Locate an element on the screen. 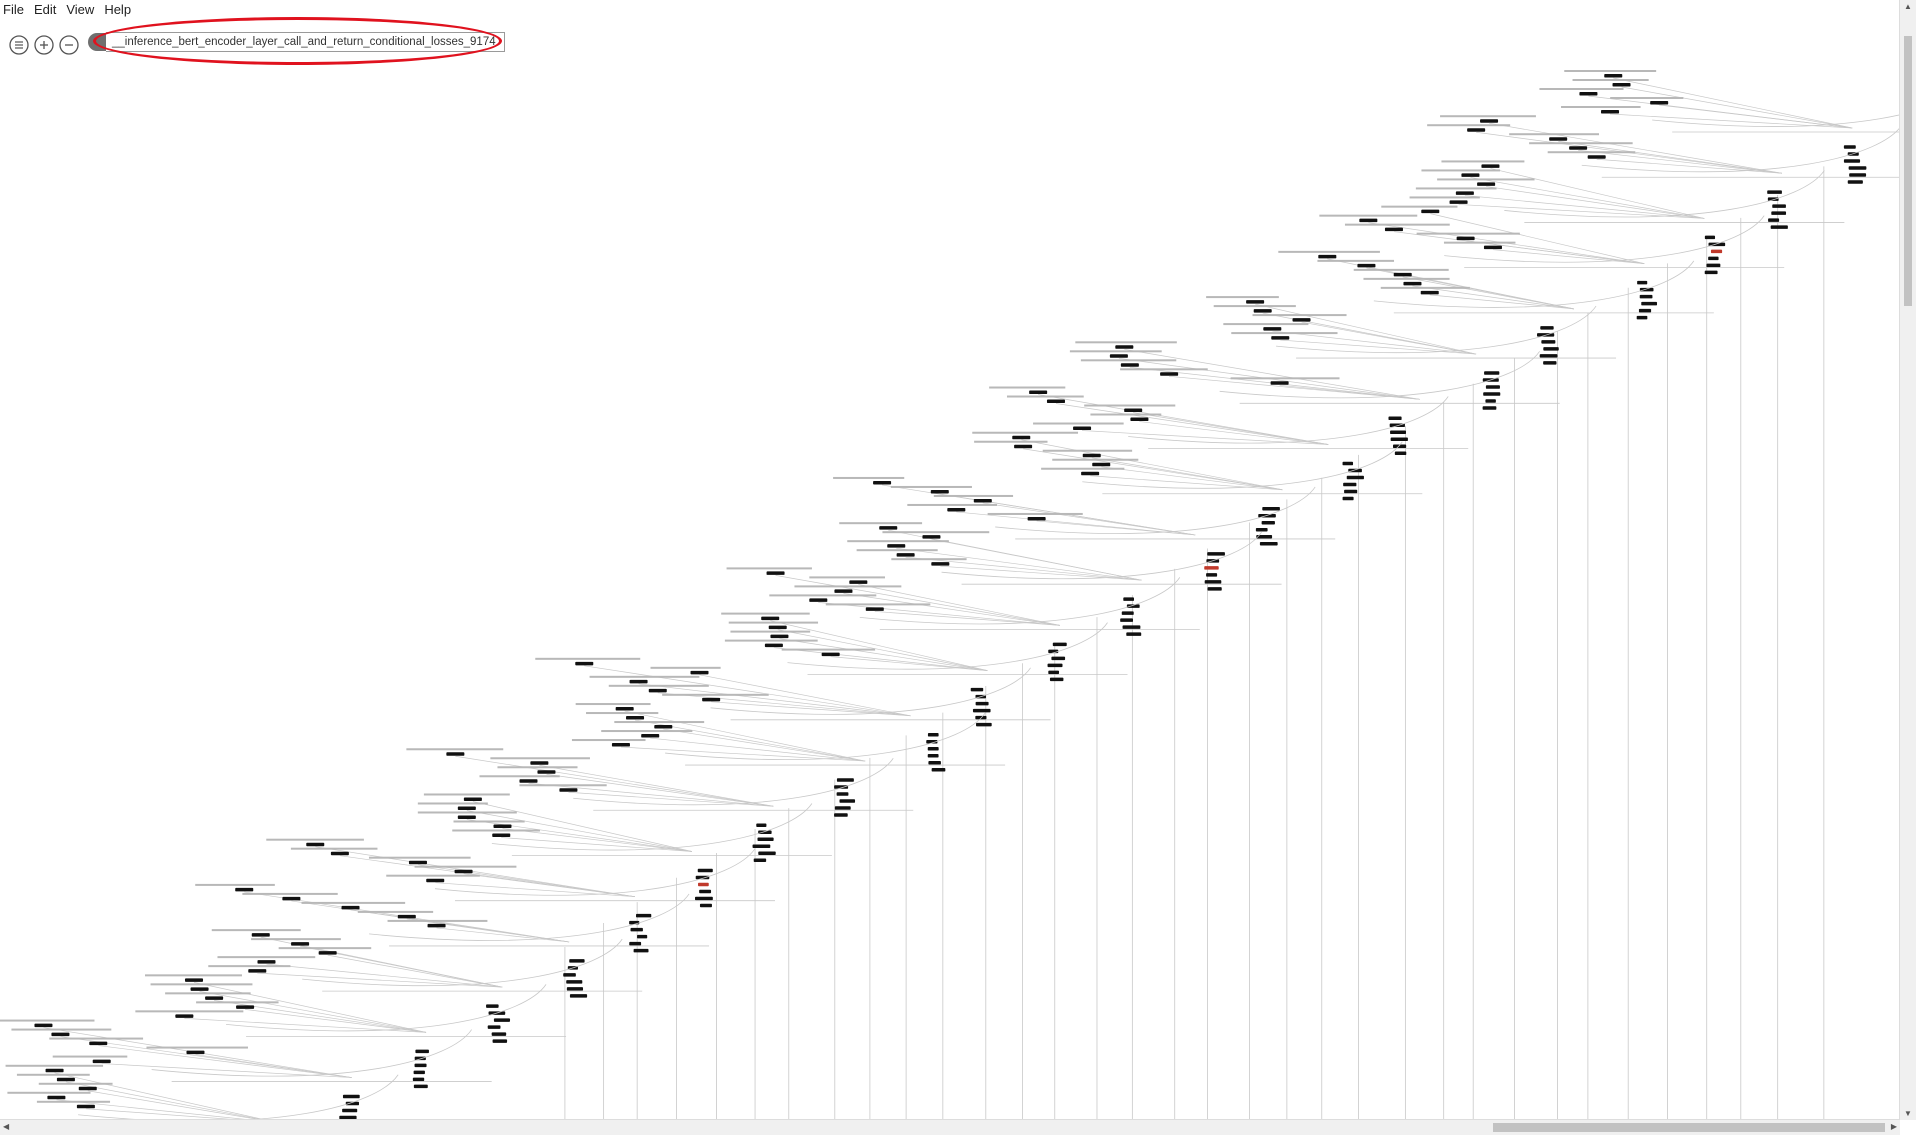 Image resolution: width=1916 pixels, height=1135 pixels. vertical-scroll-thumb is located at coordinates (1908, 171).